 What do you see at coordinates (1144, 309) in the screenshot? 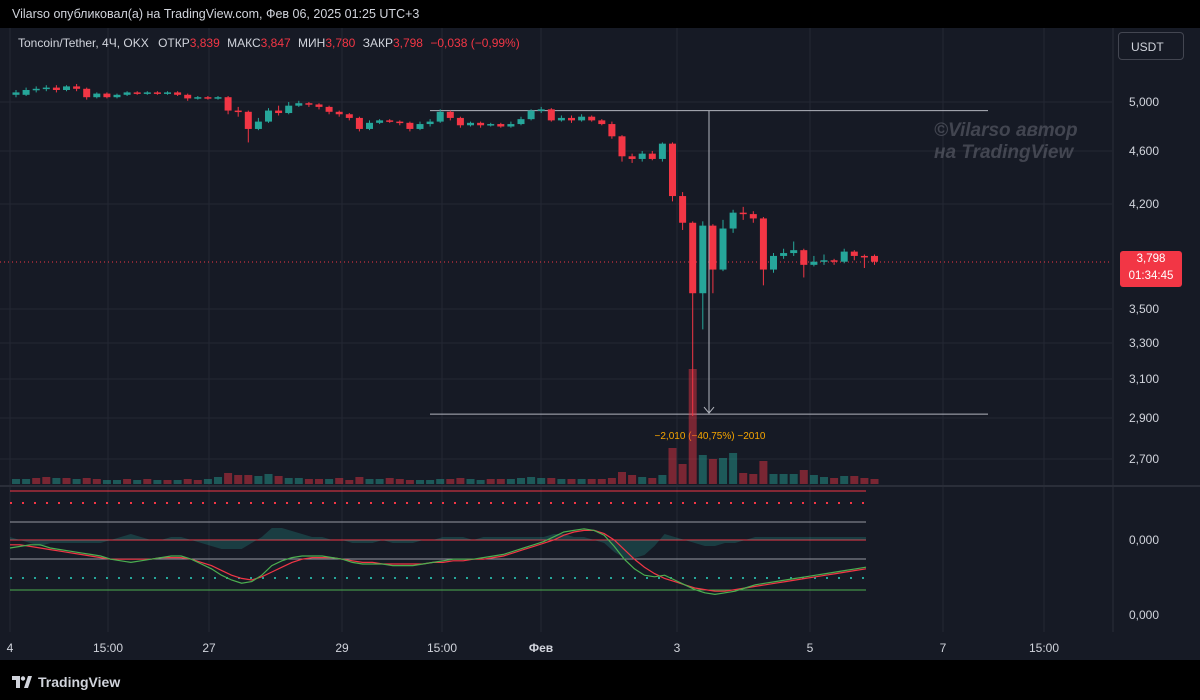
I see `y-tick-label: 3,500` at bounding box center [1144, 309].